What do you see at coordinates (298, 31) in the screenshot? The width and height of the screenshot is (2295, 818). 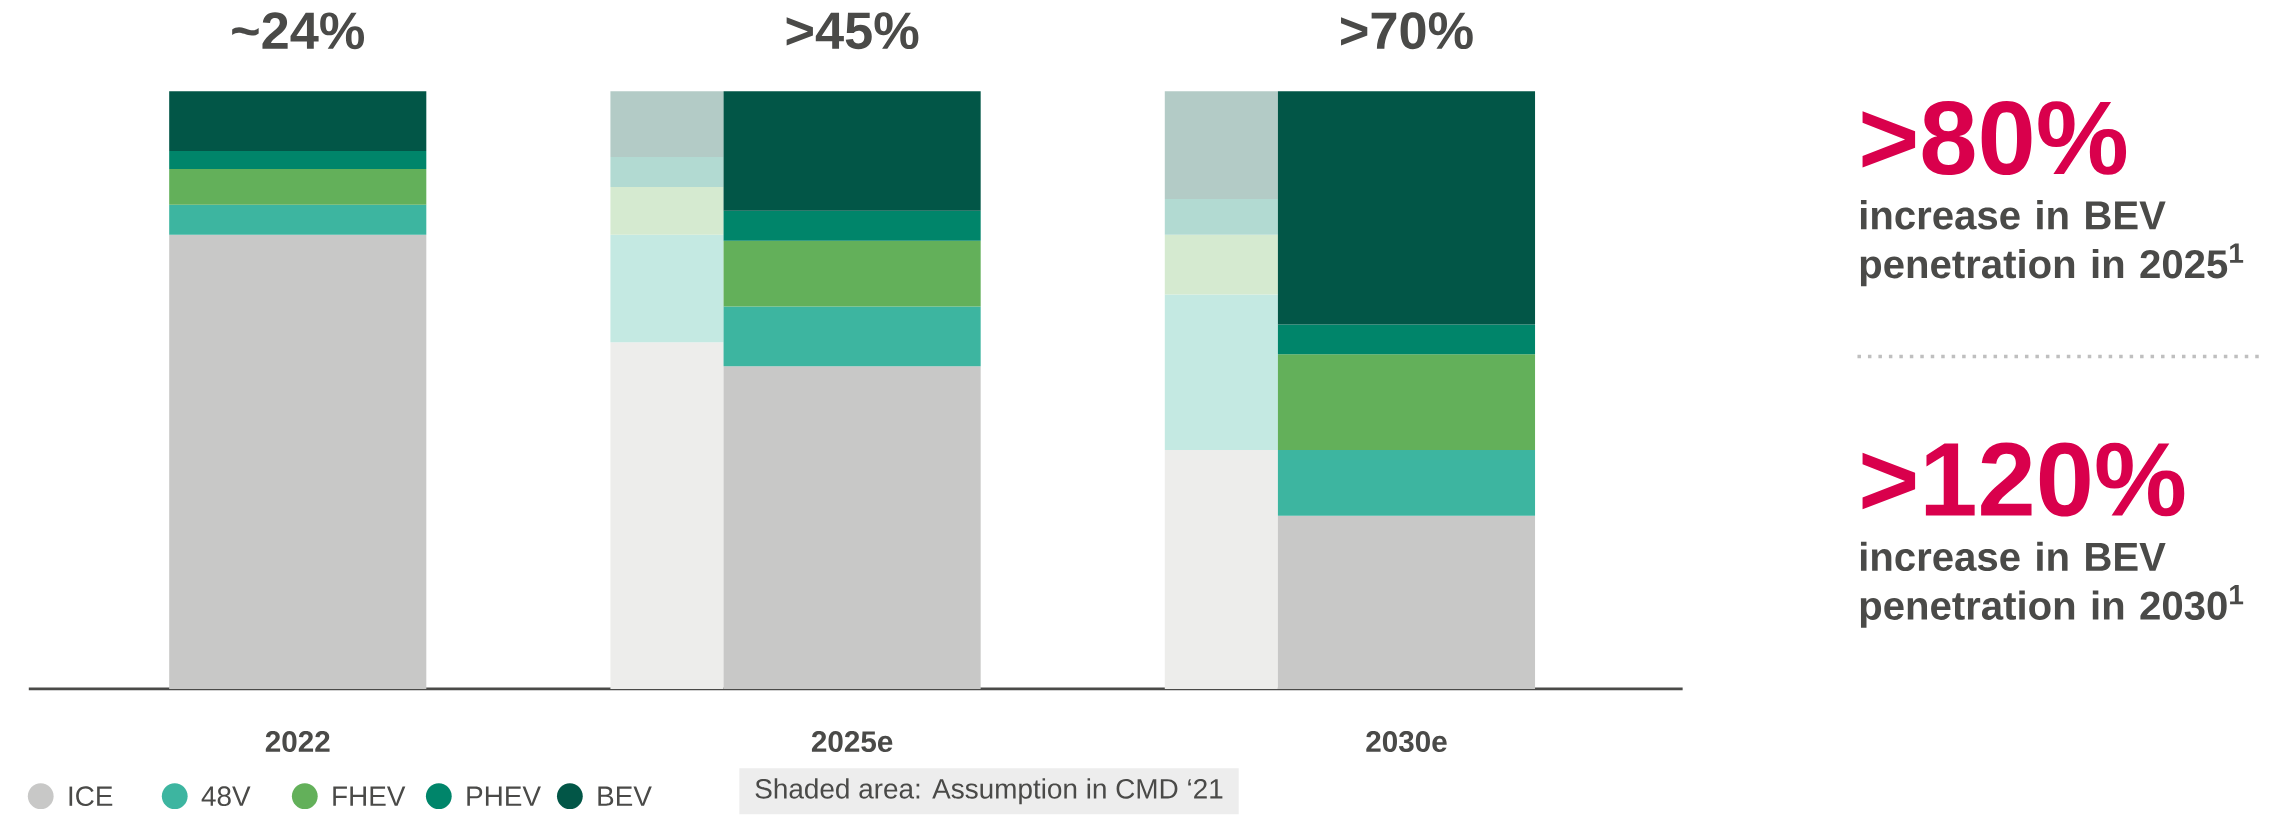 I see `annotation: ~24%` at bounding box center [298, 31].